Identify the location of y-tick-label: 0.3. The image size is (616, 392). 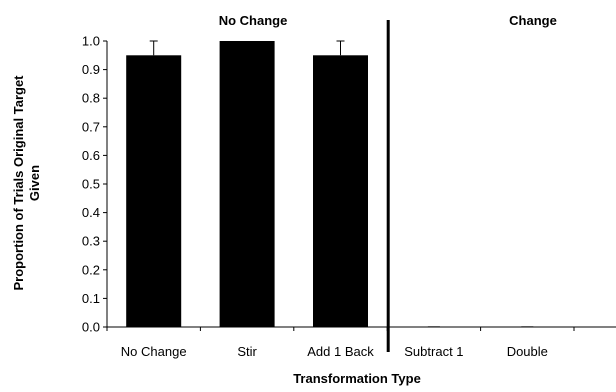
(91, 241).